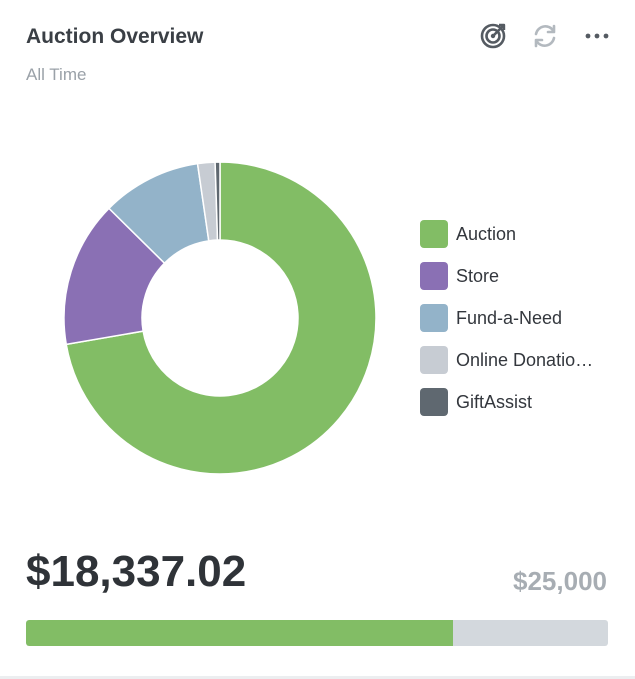 This screenshot has width=635, height=679. I want to click on target-icon, so click(493, 36).